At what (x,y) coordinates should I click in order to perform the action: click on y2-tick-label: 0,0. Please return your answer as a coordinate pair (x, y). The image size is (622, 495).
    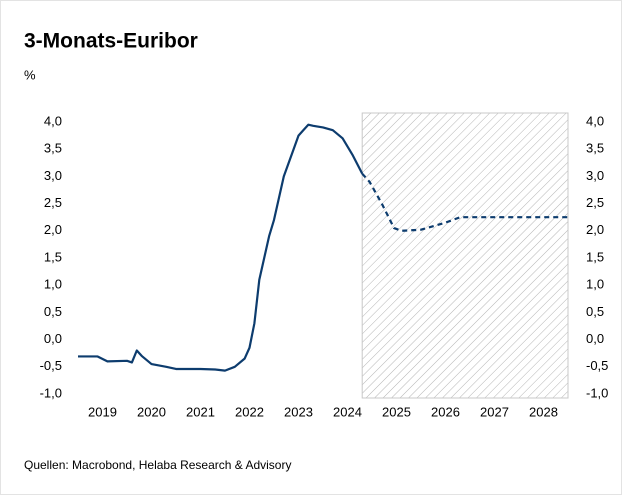
    Looking at the image, I should click on (595, 338).